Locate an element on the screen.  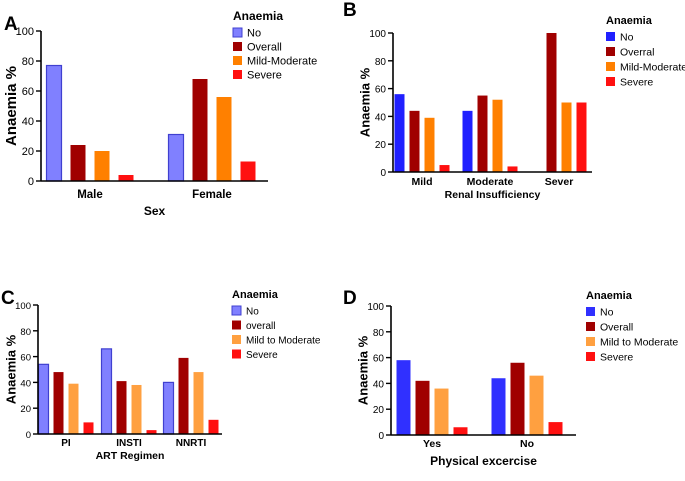
bar-b-moderate-severe is located at coordinates (512, 169).